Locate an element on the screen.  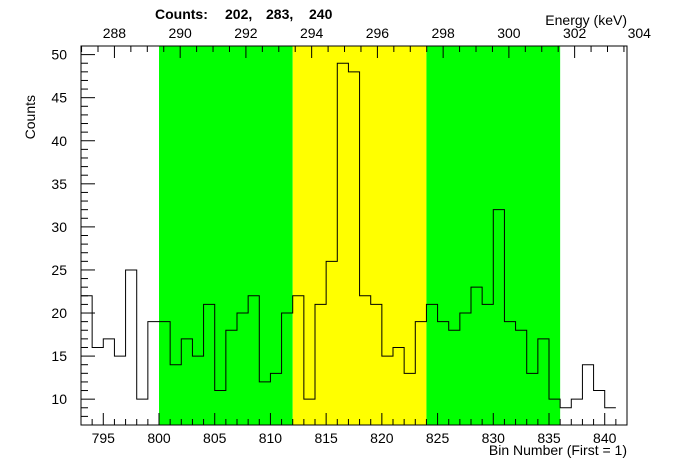
top-tick-label: 300 is located at coordinates (509, 33).